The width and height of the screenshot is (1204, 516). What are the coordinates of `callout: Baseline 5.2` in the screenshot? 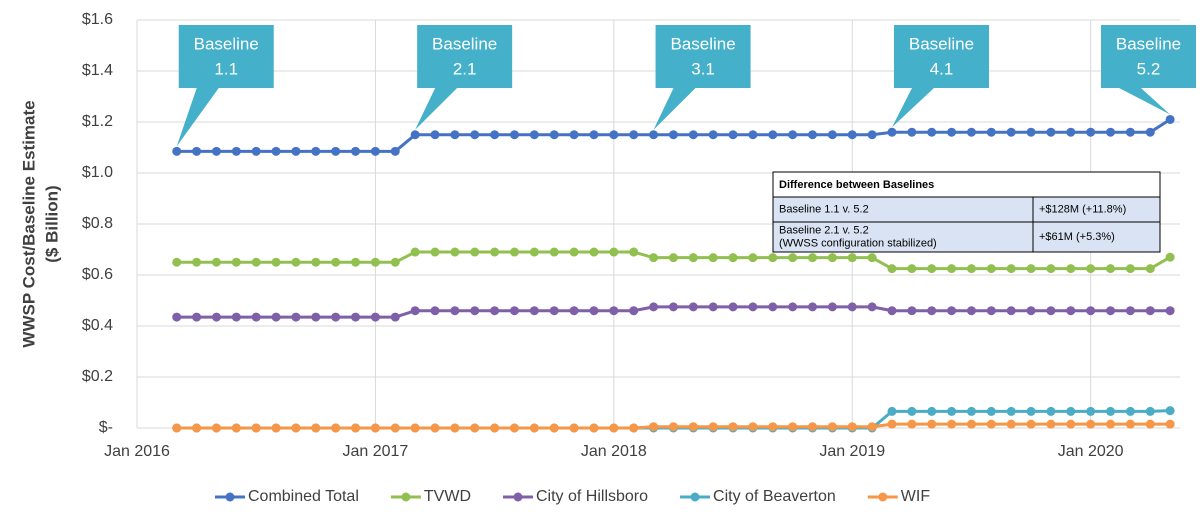 It's located at (1148, 70).